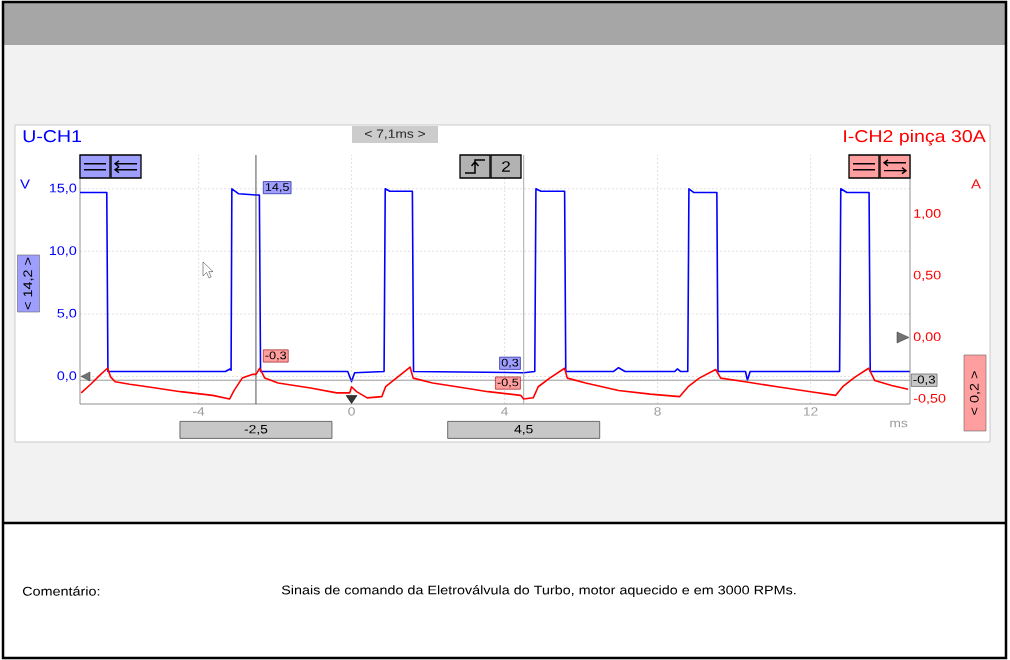 The height and width of the screenshot is (660, 1010). What do you see at coordinates (67, 376) in the screenshot?
I see `y-tick-label: 0,0` at bounding box center [67, 376].